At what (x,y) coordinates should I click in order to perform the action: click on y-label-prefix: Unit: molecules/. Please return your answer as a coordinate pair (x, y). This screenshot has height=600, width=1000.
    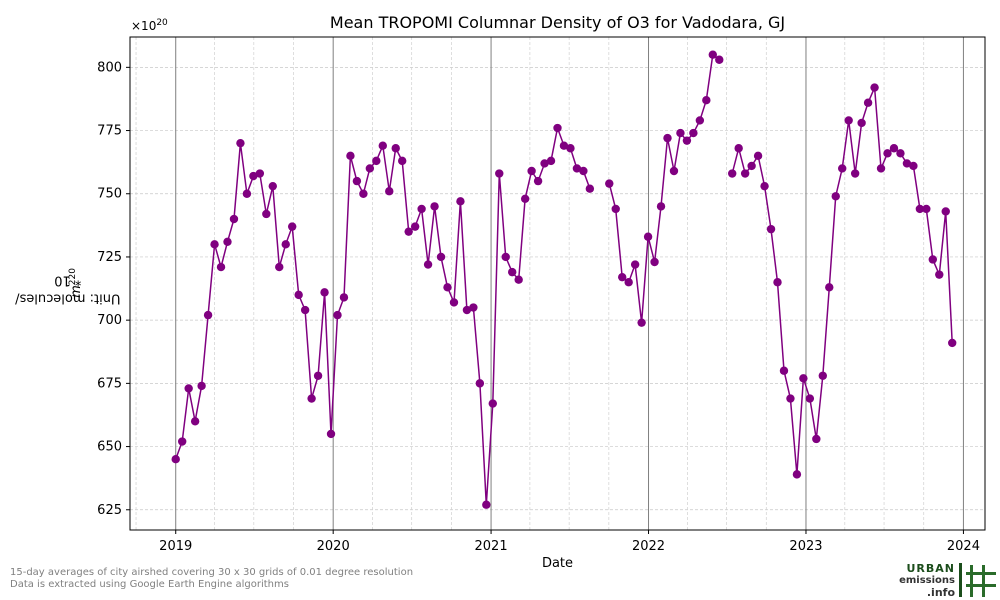
    Looking at the image, I should click on (68, 298).